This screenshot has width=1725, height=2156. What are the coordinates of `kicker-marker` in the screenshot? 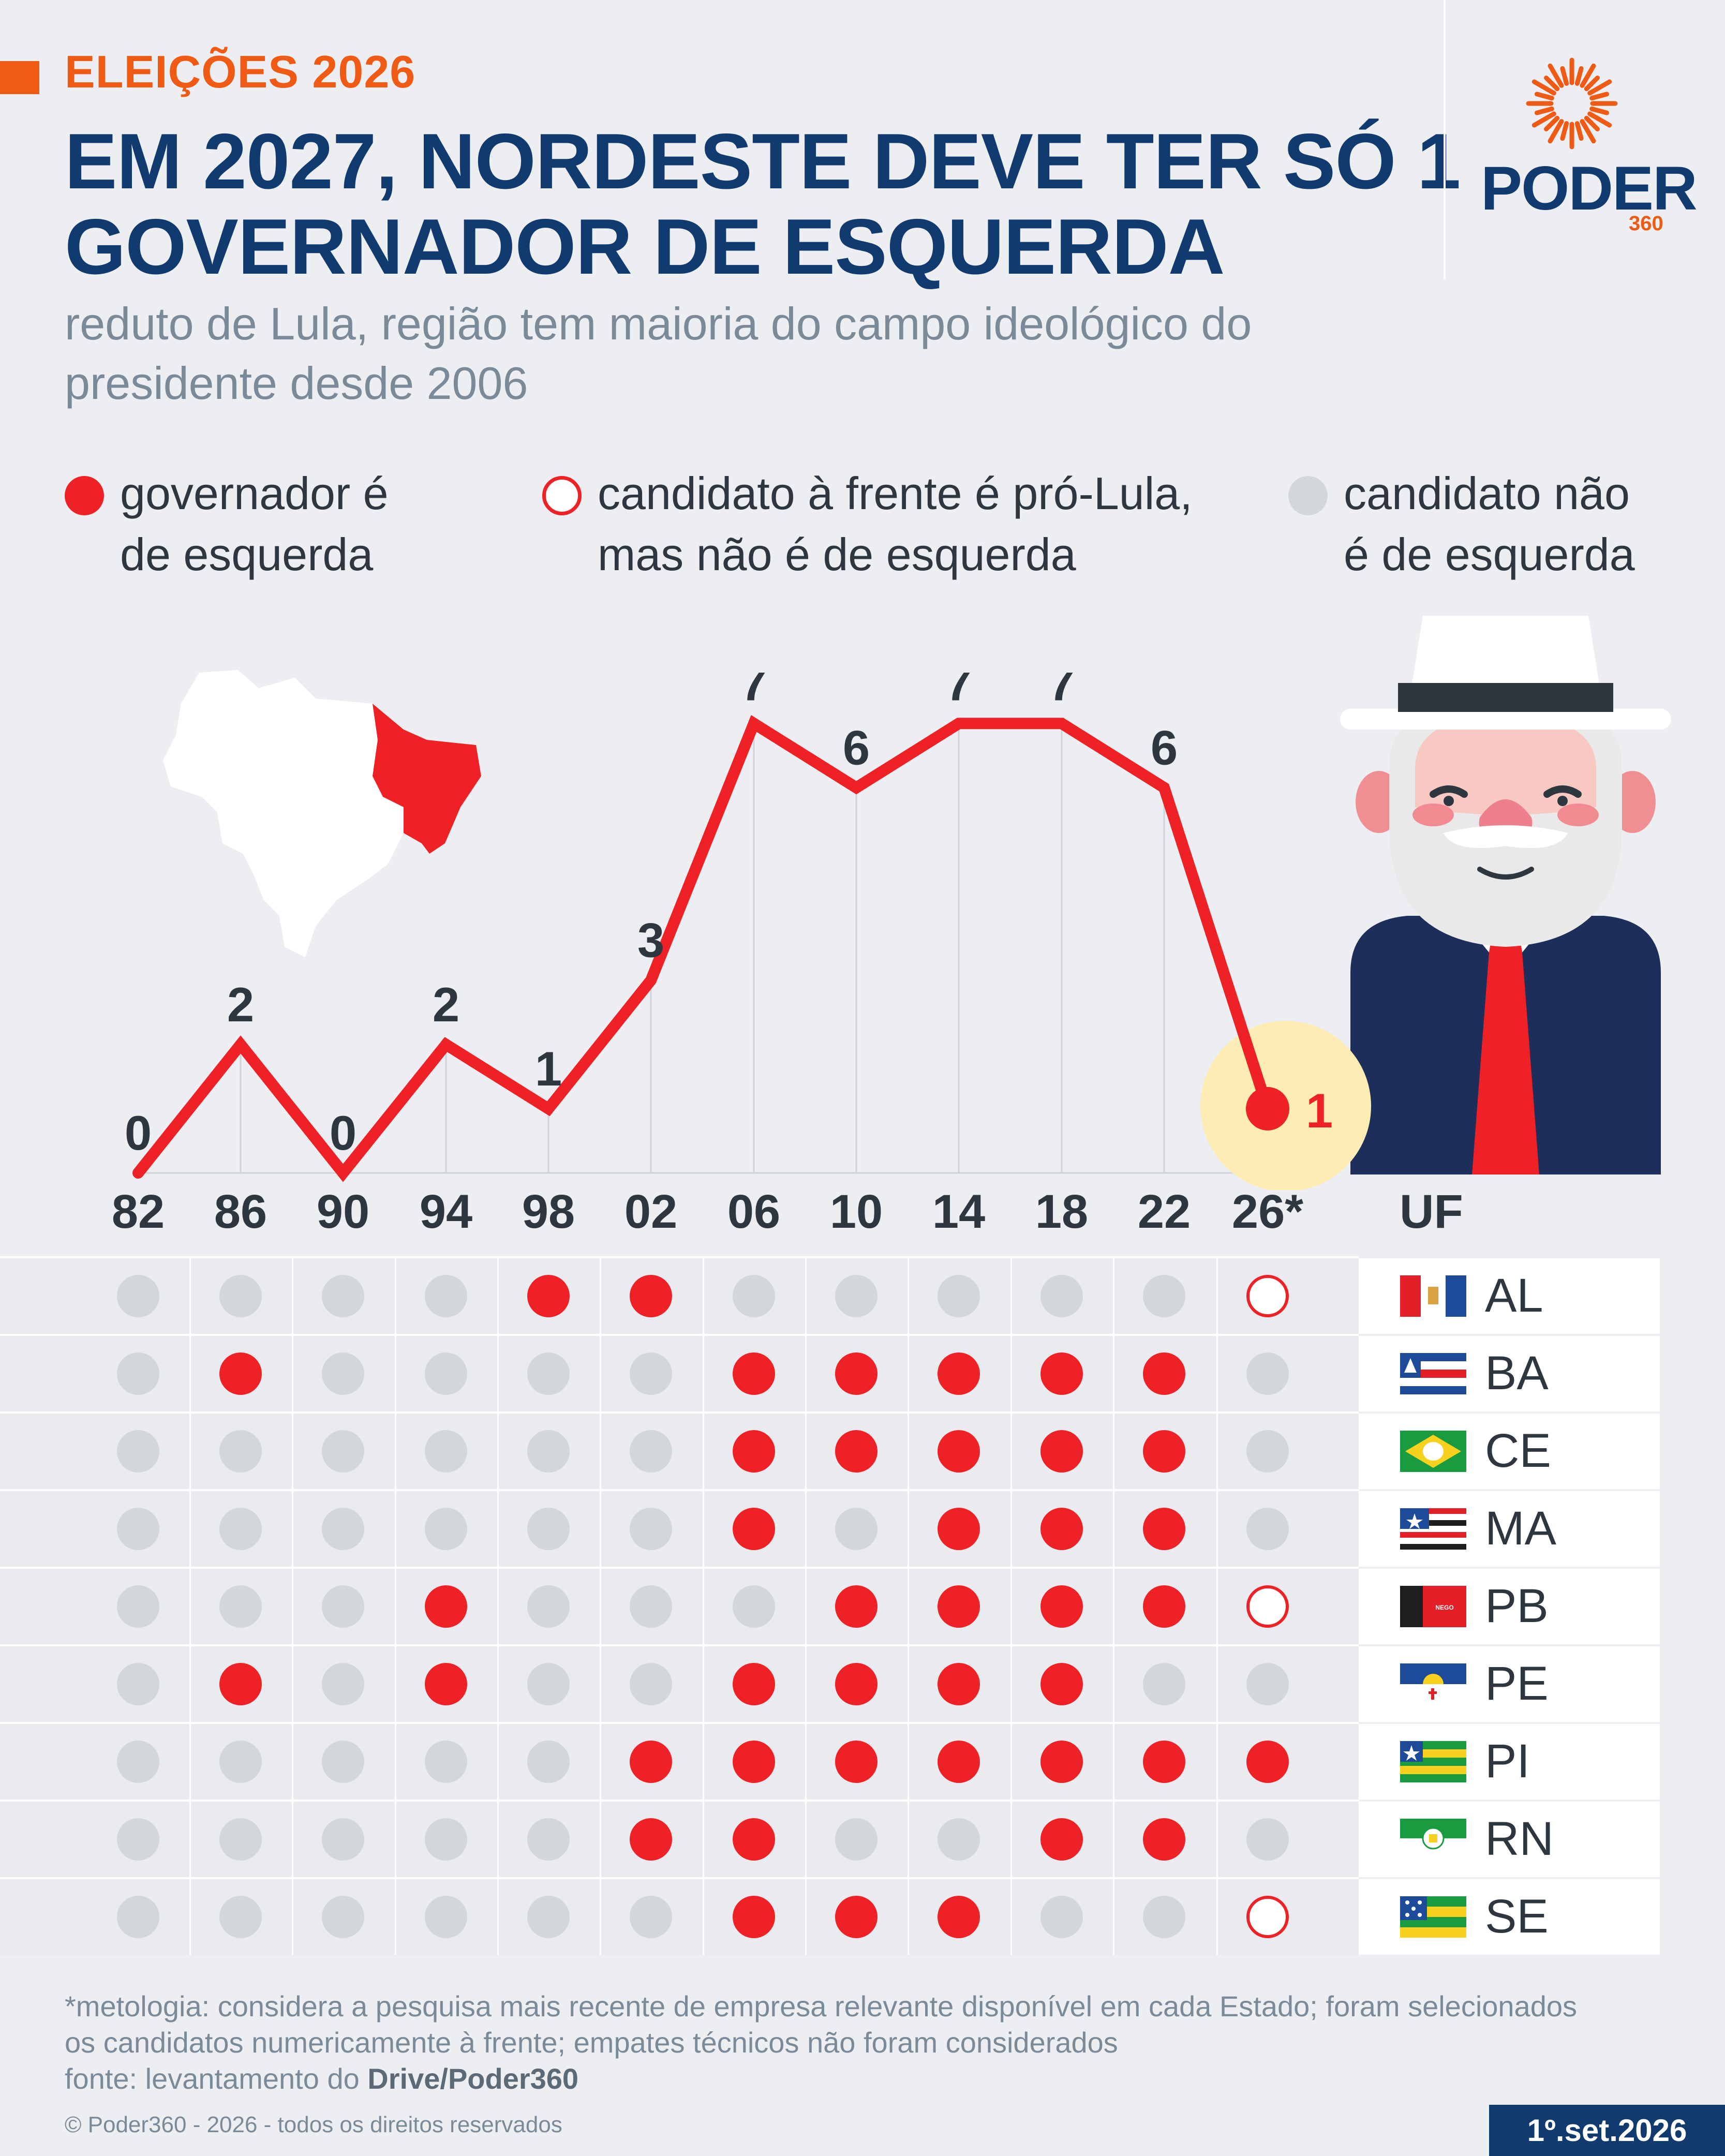 It's located at (19, 77).